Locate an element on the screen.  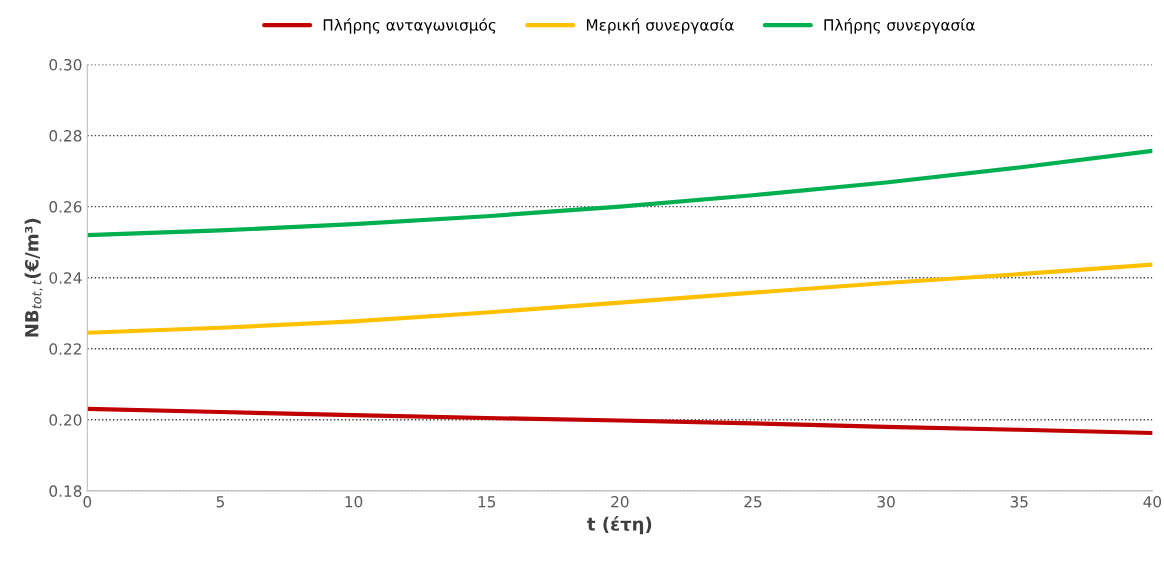
x-tick-label: 40 is located at coordinates (1152, 502).